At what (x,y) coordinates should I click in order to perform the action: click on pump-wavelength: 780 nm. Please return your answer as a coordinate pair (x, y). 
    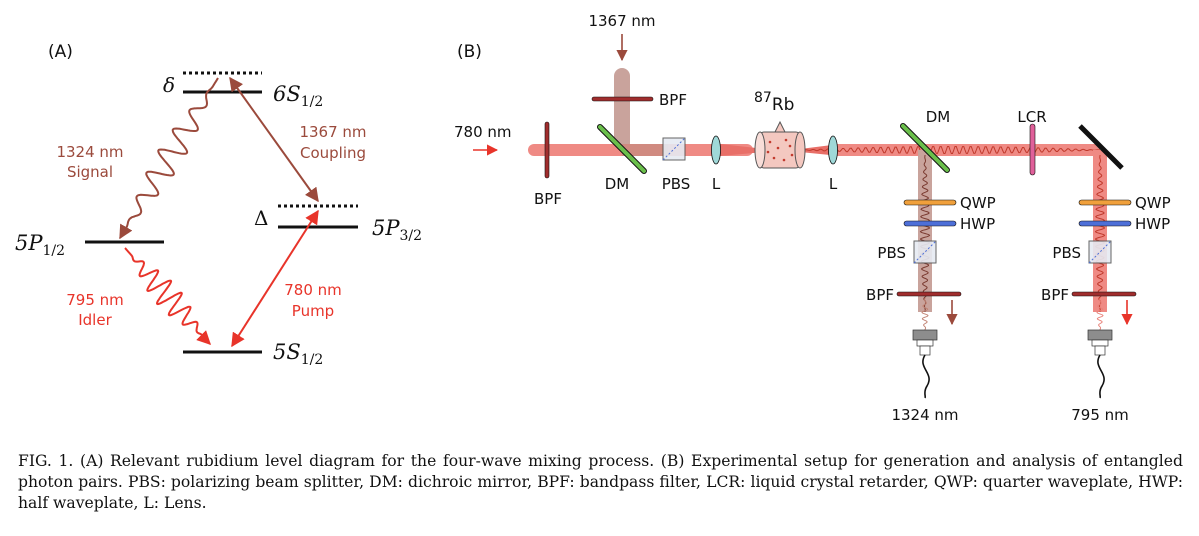
    Looking at the image, I should click on (313, 290).